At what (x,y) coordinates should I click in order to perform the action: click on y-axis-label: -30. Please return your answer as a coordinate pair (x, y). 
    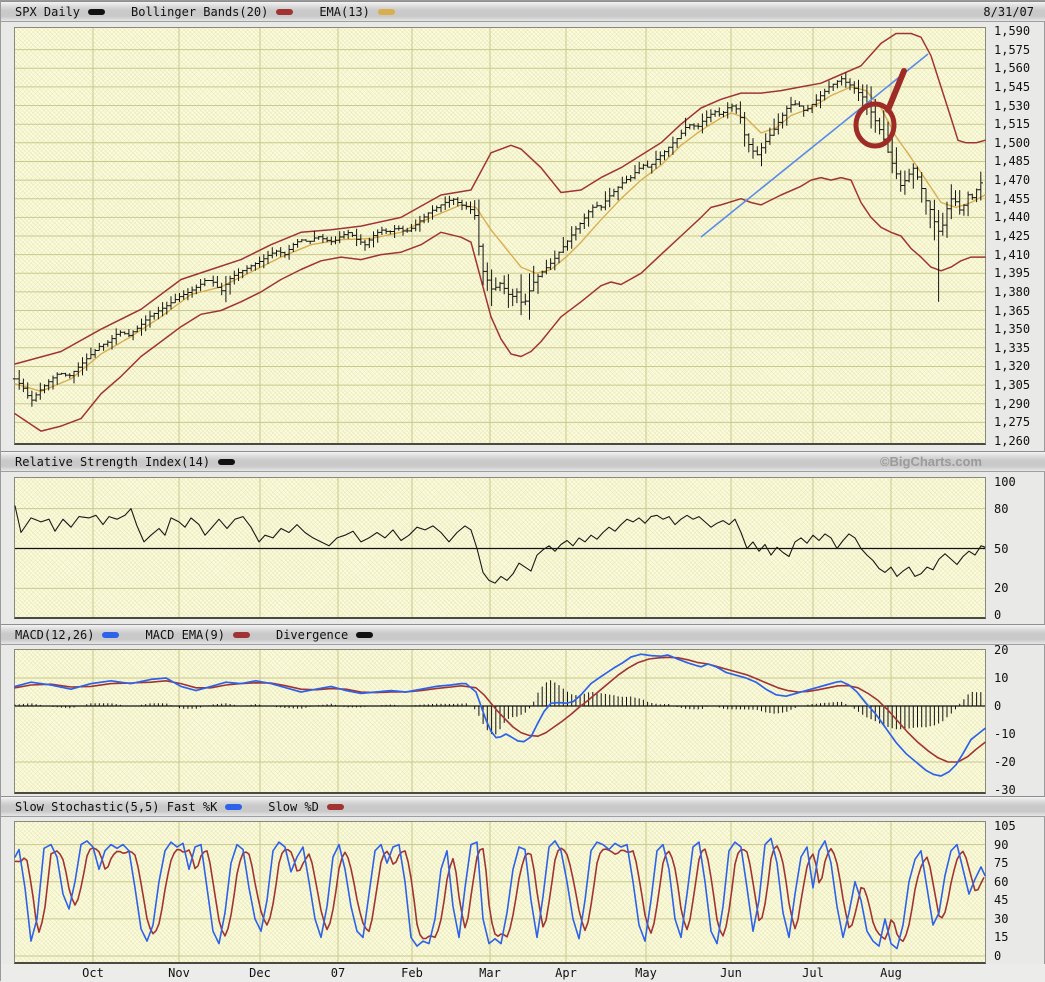
    Looking at the image, I should click on (1005, 790).